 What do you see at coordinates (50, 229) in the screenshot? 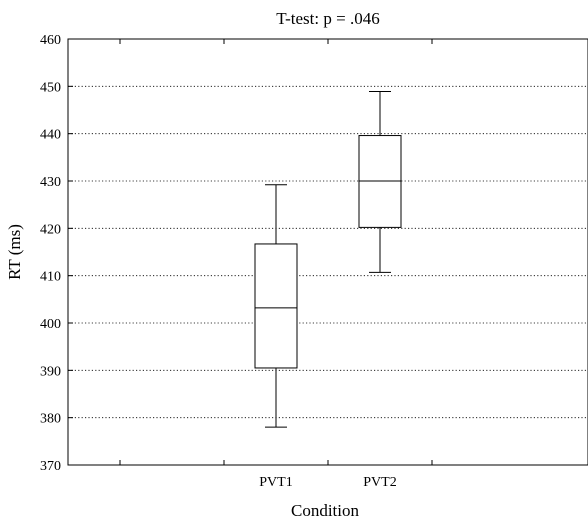
I see `y-tick-label: 420` at bounding box center [50, 229].